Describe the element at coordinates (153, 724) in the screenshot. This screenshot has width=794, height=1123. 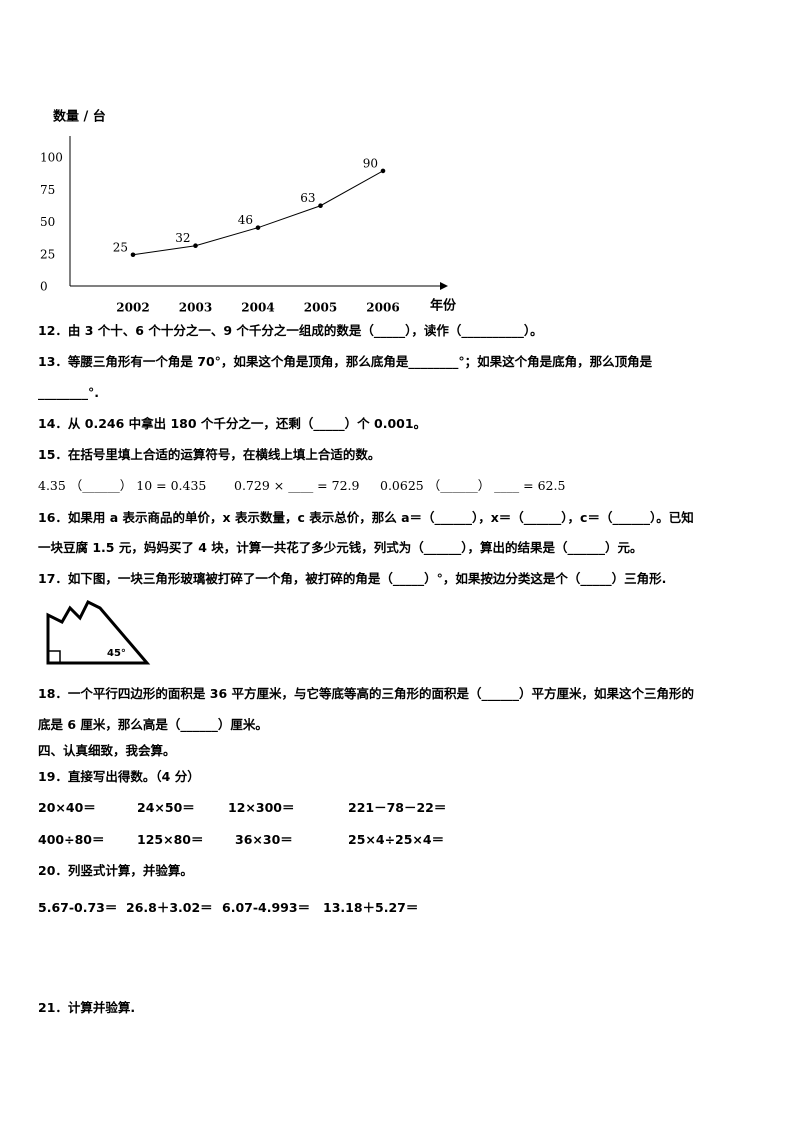
I see `text-line: 底是 6 厘米，那么高是（______）厘米。` at that location.